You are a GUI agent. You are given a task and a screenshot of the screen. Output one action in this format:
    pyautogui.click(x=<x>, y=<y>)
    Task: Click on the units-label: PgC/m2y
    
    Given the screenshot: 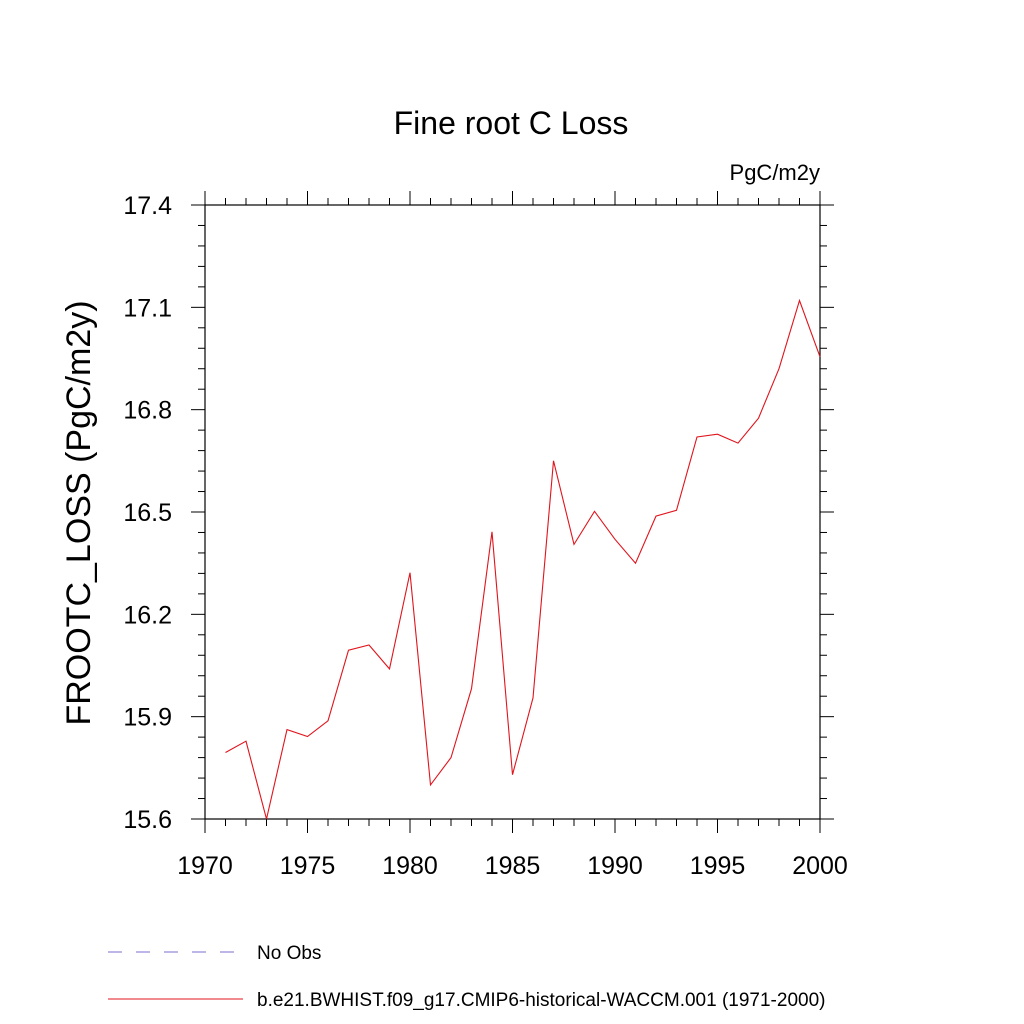 What is the action you would take?
    pyautogui.click(x=775, y=172)
    